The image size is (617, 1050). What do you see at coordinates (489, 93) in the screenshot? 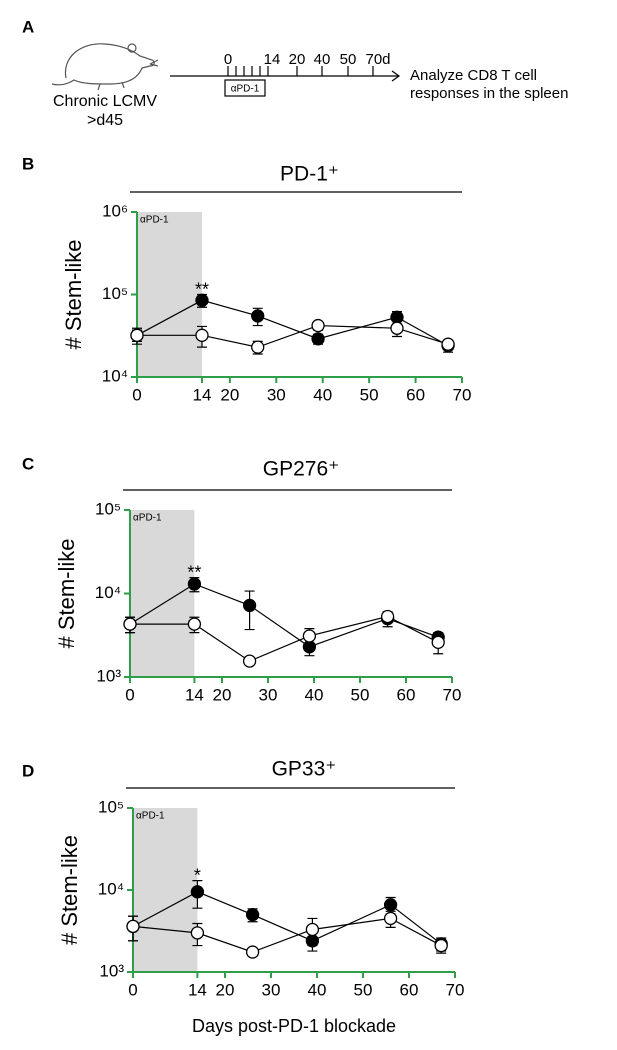
I see `readout-label: responses in the spleen` at bounding box center [489, 93].